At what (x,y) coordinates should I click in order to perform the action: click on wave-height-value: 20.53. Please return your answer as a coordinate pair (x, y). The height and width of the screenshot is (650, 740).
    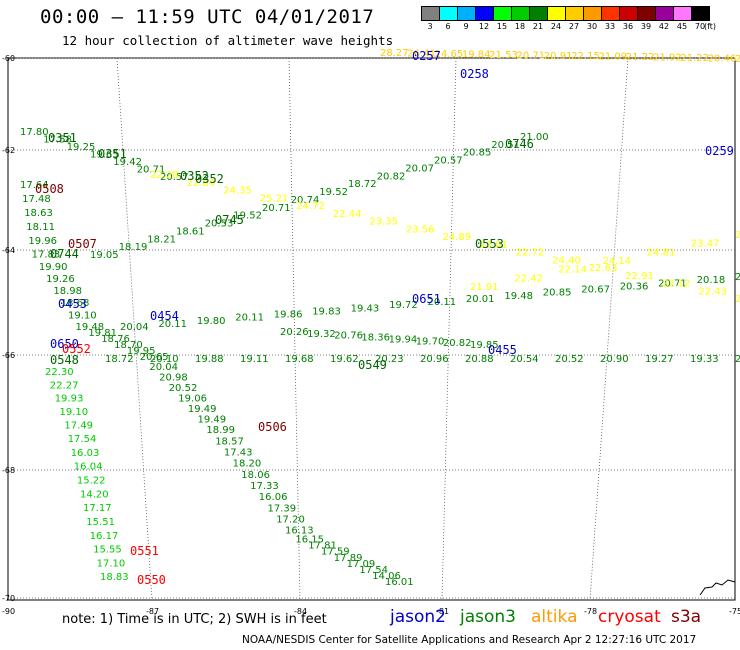
    Looking at the image, I should click on (219, 224).